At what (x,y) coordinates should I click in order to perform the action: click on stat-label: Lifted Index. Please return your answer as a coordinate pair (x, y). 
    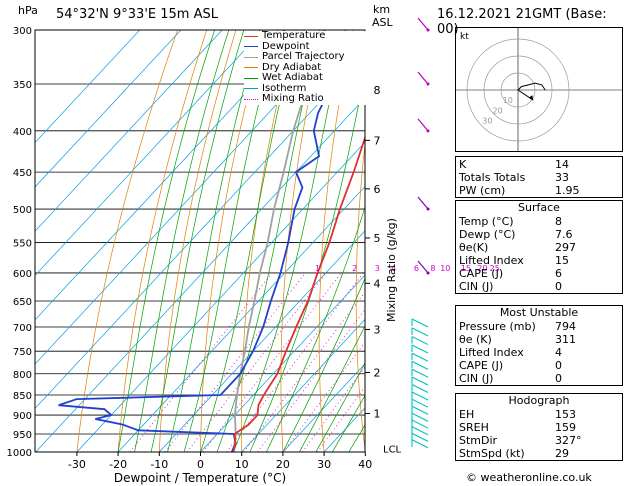
    Looking at the image, I should click on (491, 352).